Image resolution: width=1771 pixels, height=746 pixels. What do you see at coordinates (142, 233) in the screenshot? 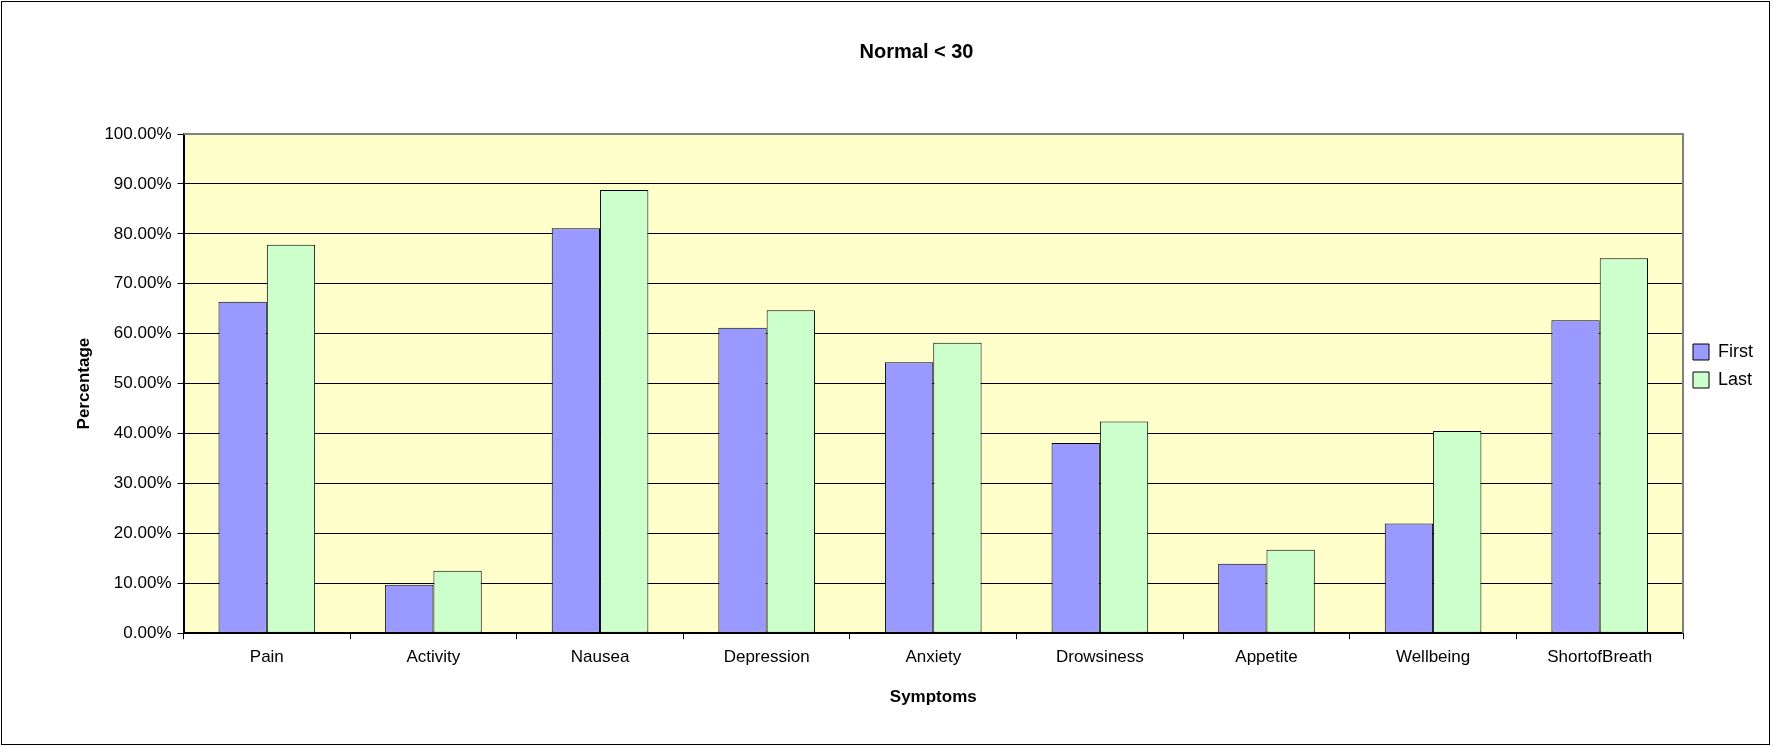
I see `y-tick-label: 80.00%` at bounding box center [142, 233].